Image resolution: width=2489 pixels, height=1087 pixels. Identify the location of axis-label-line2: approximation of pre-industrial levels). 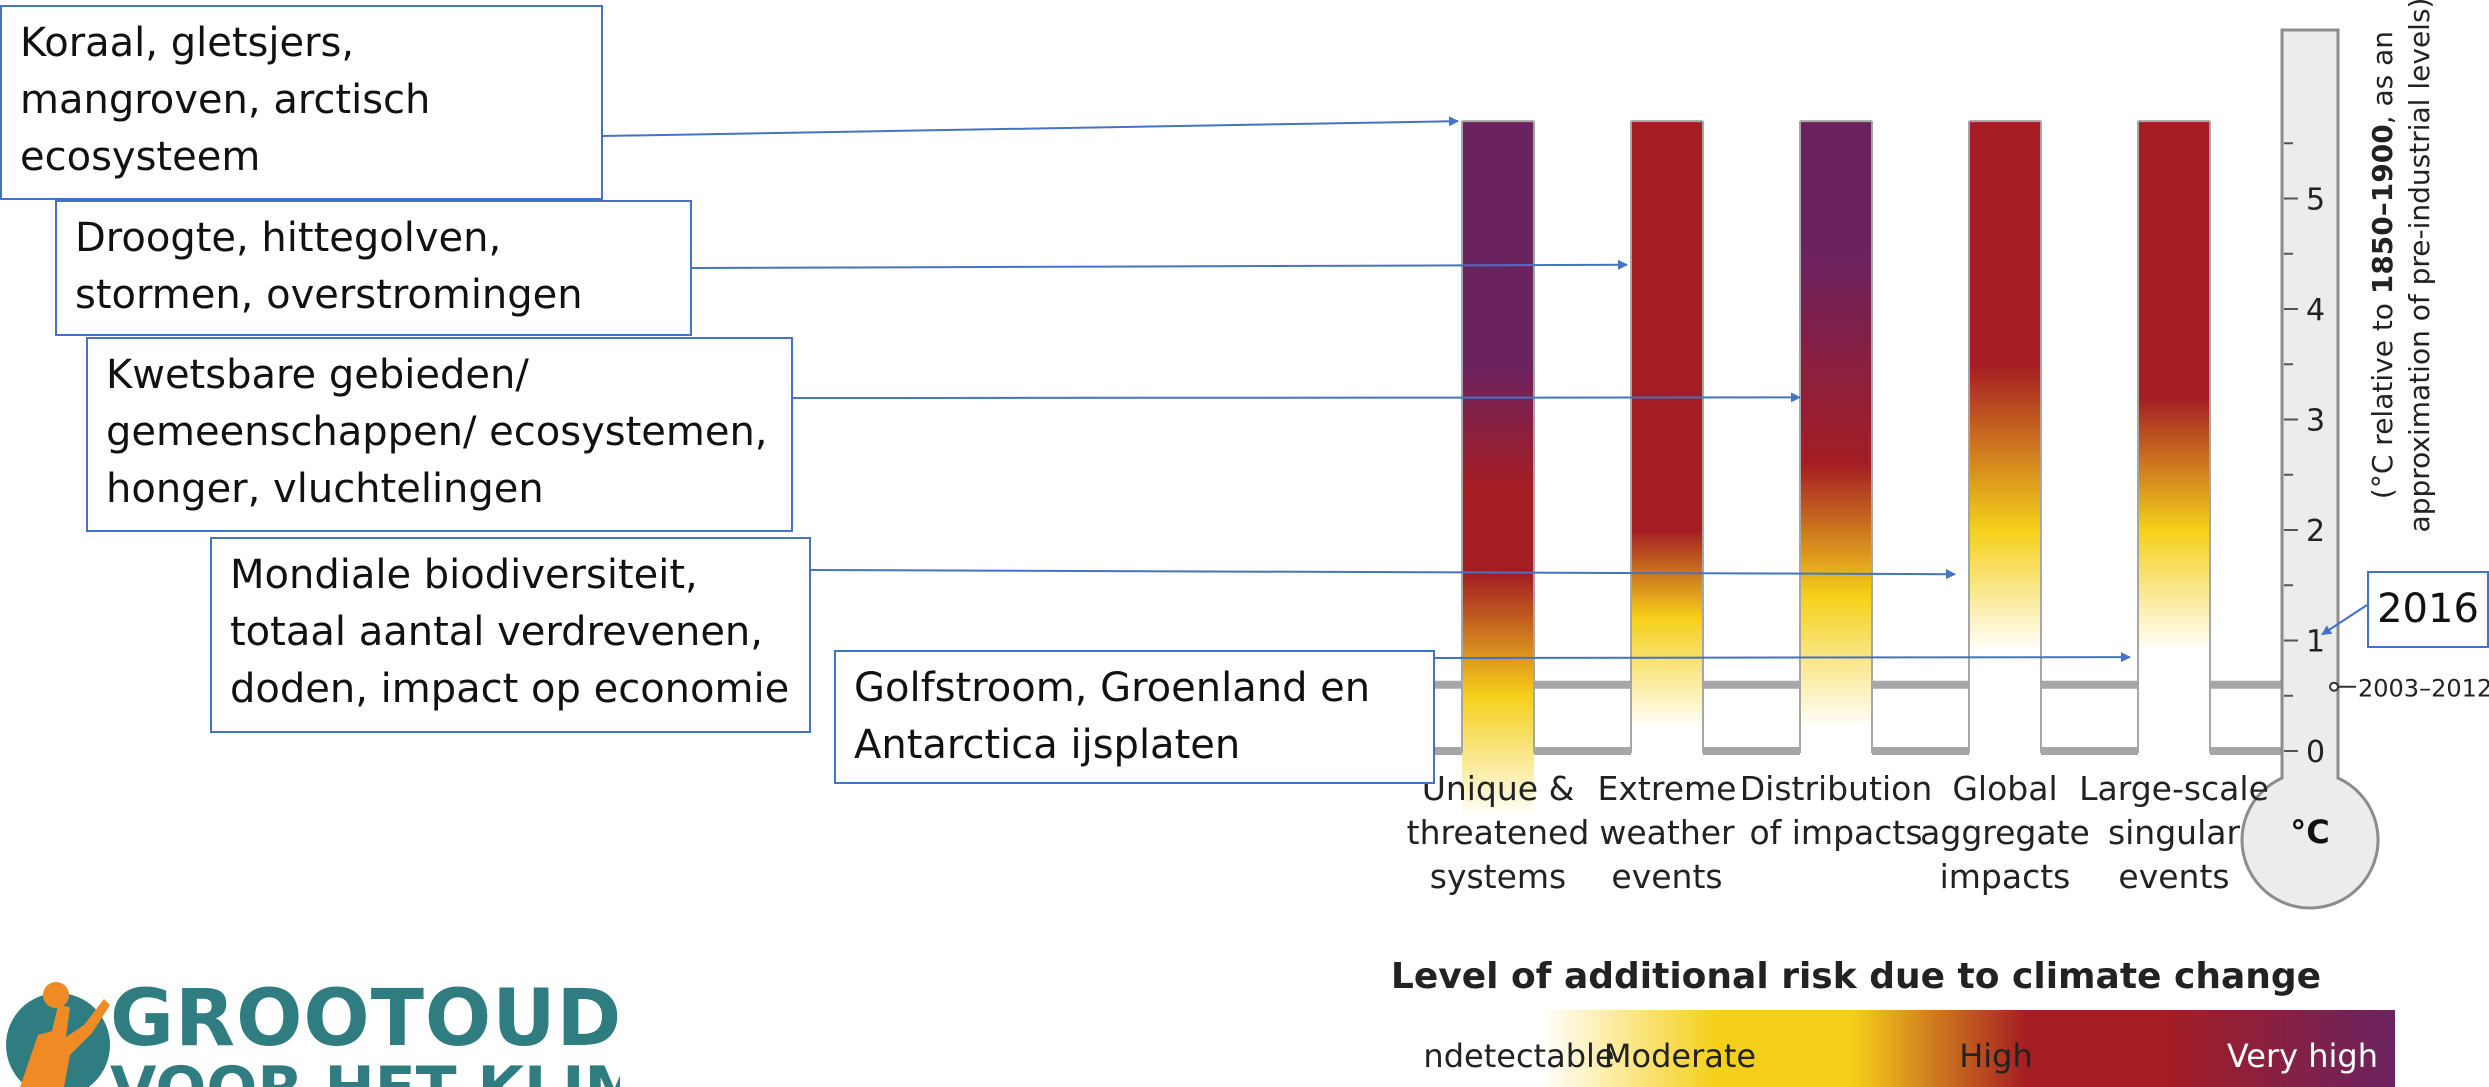
(2419, 266).